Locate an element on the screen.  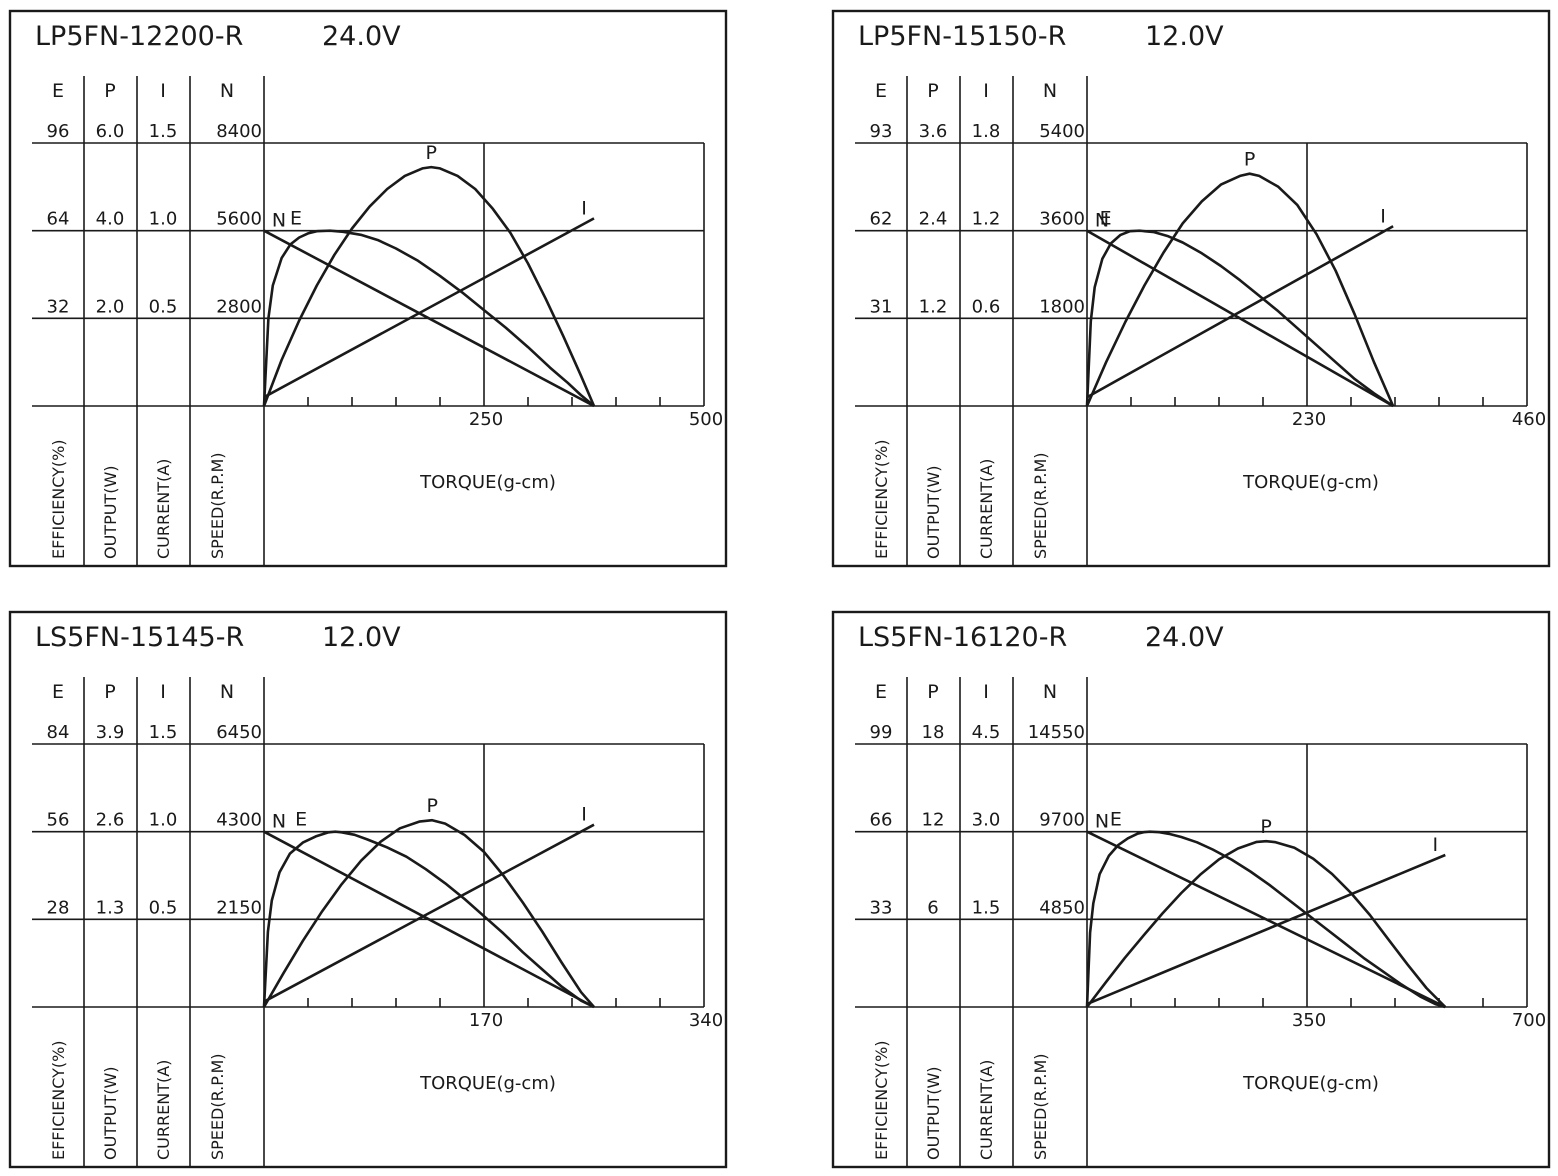
x-tick-label: 170 is located at coordinates (486, 1020).